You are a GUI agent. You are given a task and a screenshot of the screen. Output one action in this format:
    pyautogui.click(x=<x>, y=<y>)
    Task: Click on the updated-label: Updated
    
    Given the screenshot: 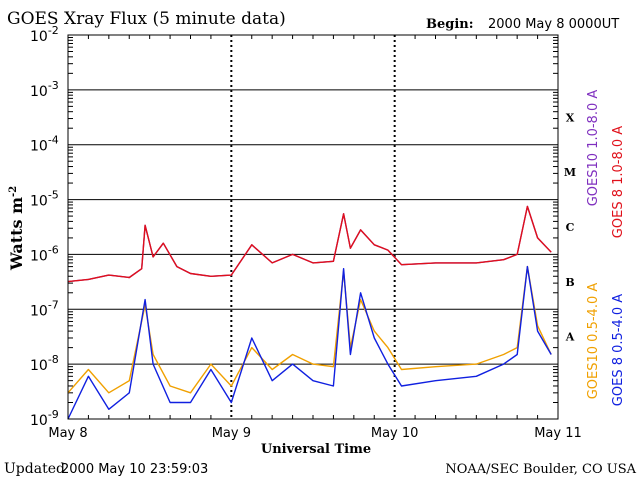 What is the action you would take?
    pyautogui.click(x=34, y=469)
    